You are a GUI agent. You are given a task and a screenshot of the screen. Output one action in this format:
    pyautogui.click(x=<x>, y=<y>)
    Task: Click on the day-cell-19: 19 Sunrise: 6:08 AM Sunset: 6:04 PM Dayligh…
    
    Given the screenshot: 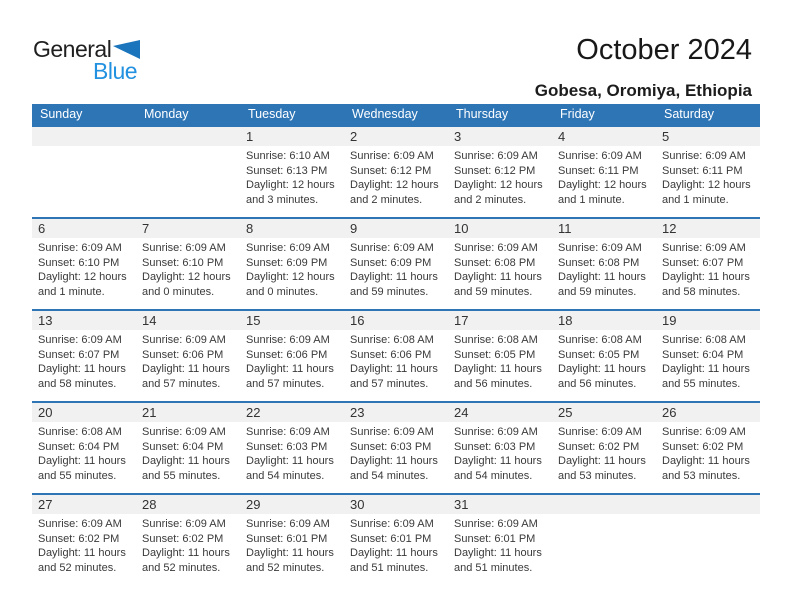 What is the action you would take?
    pyautogui.click(x=708, y=356)
    